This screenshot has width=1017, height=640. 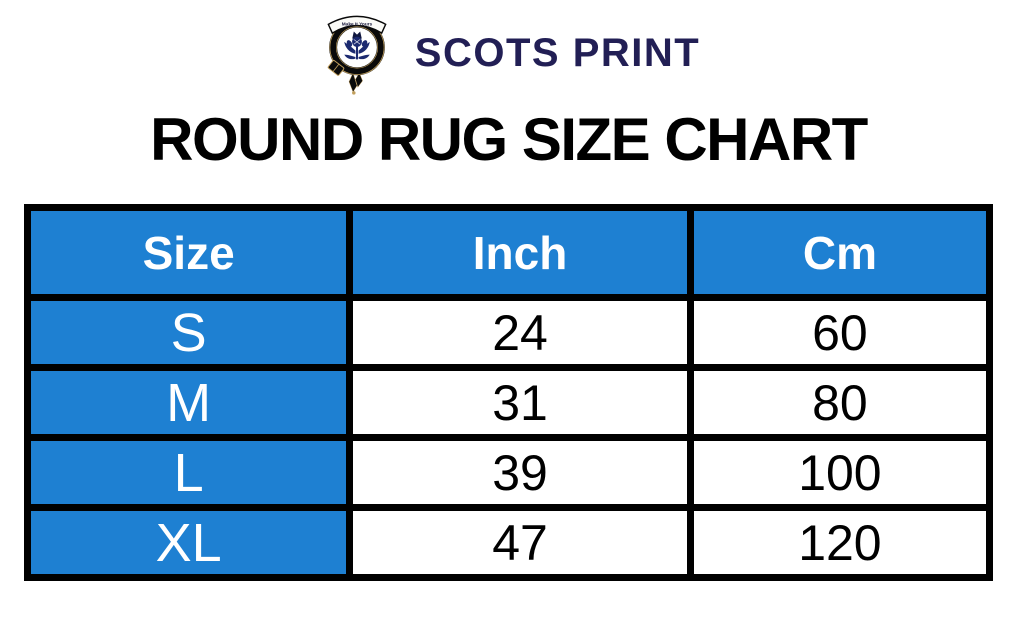 I want to click on inch-cell: 47, so click(x=520, y=542).